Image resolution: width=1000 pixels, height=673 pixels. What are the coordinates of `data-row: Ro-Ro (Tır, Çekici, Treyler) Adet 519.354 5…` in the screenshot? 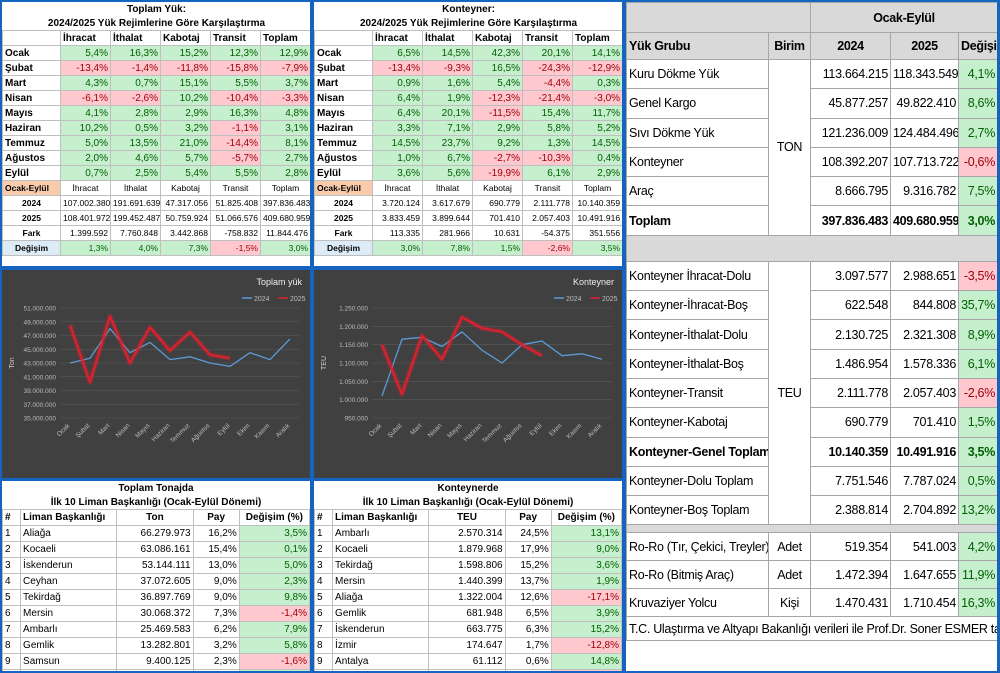 It's located at (811, 547).